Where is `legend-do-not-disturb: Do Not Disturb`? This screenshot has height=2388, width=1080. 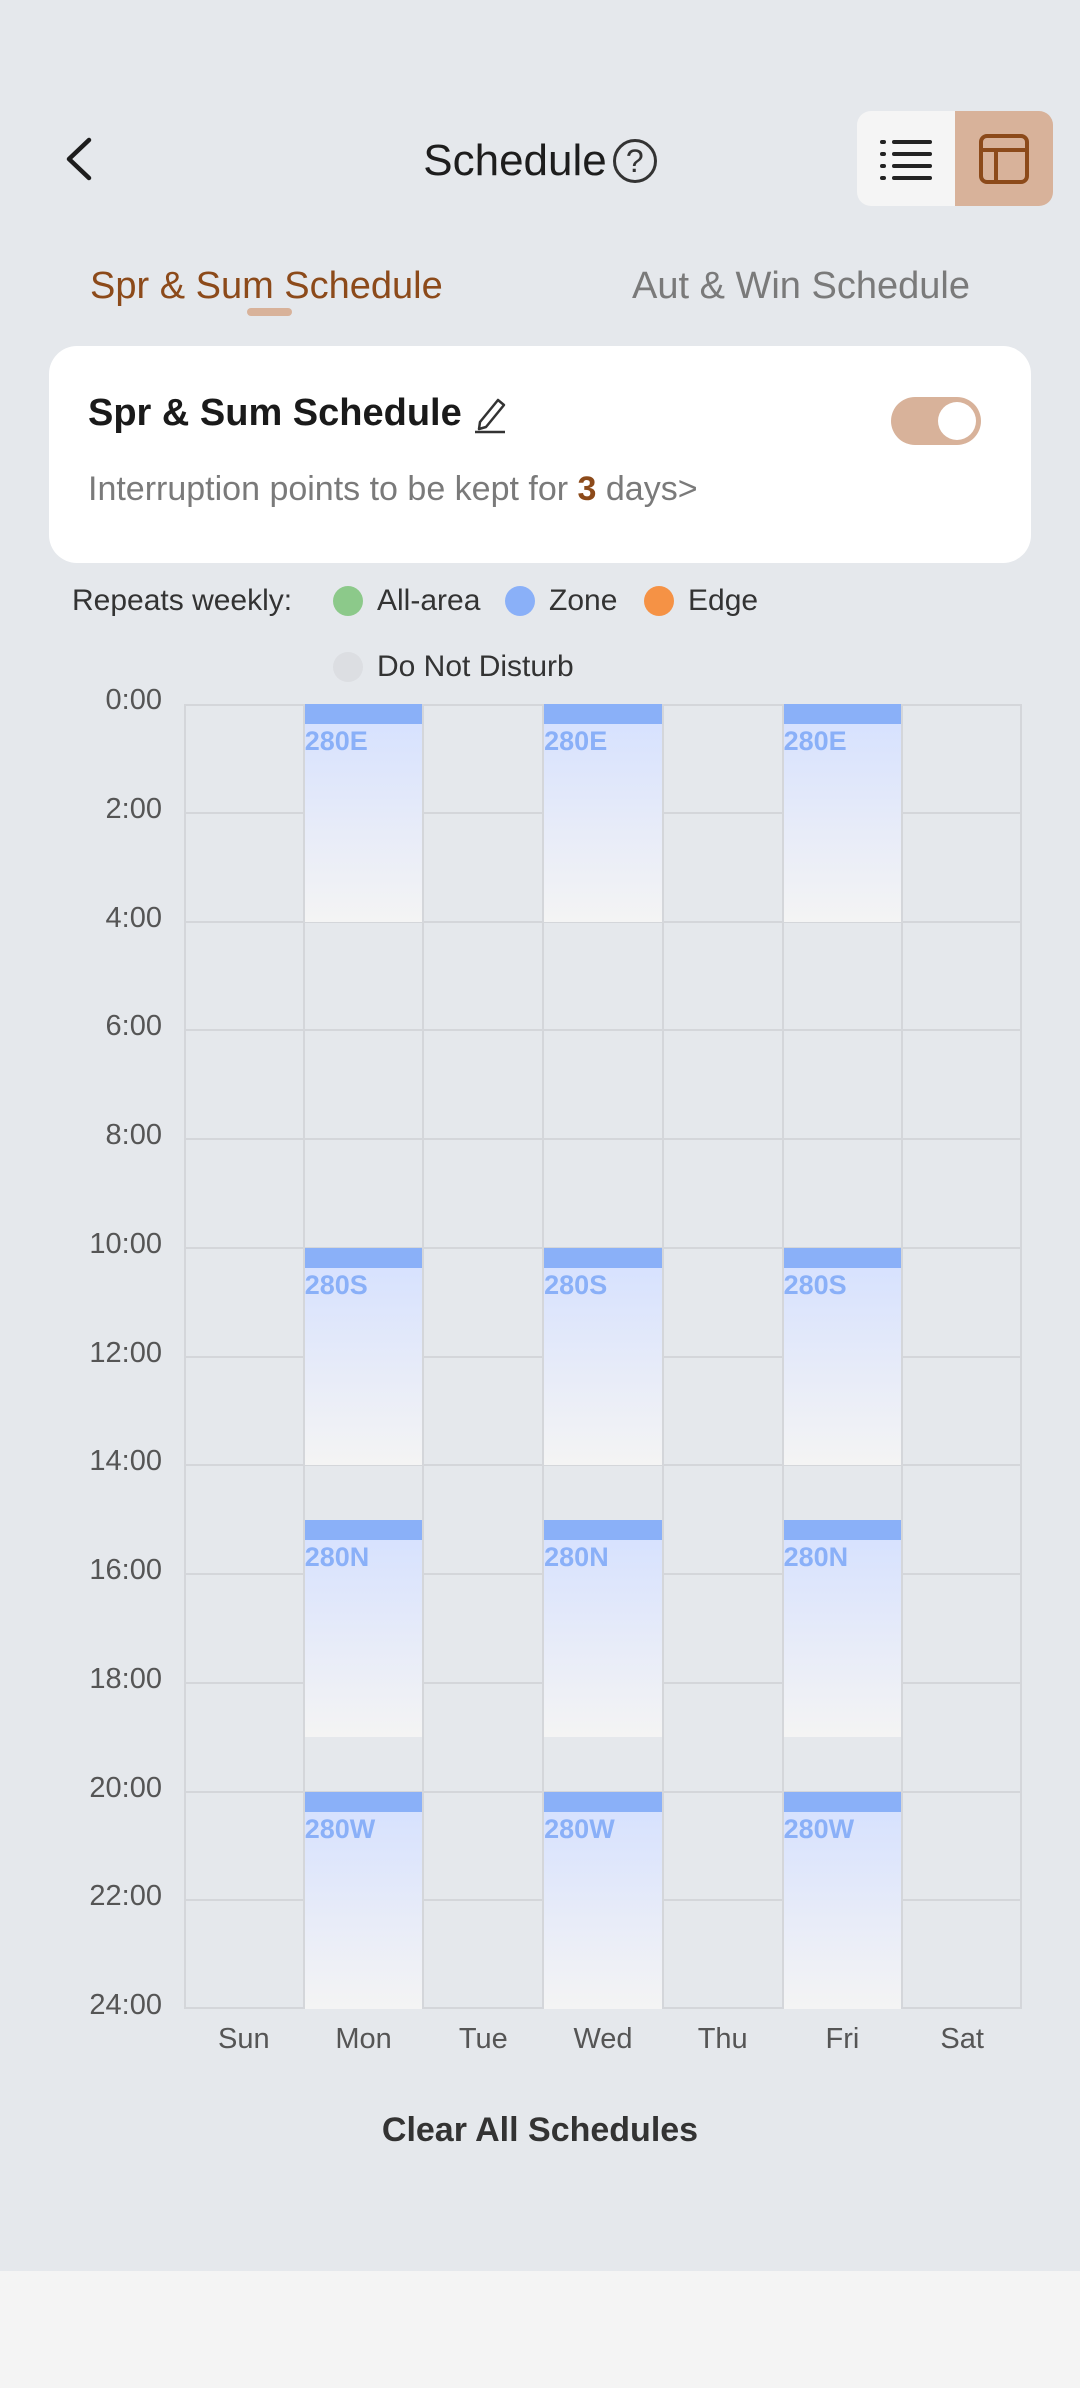 legend-do-not-disturb: Do Not Disturb is located at coordinates (453, 667).